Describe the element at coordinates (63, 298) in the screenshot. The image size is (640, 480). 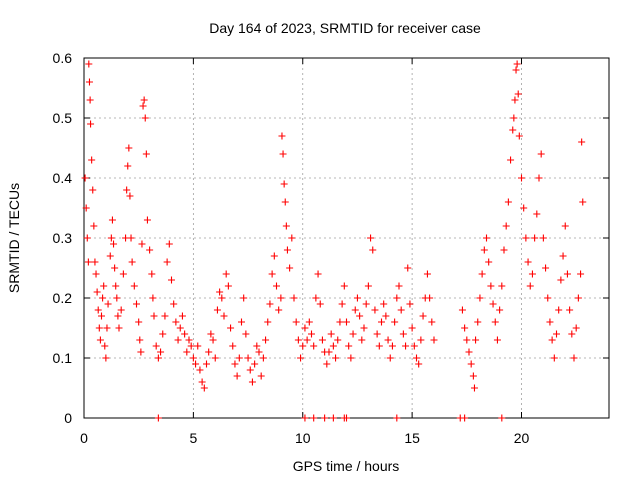
I see `y-tick-label: 0.2` at that location.